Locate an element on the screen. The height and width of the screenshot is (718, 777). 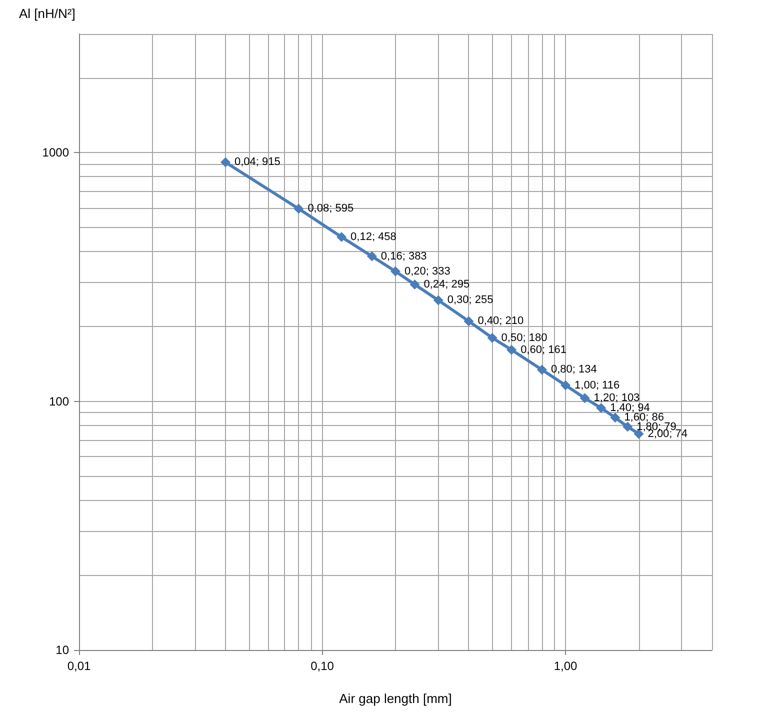
data-label: 0,08; 595 is located at coordinates (331, 208).